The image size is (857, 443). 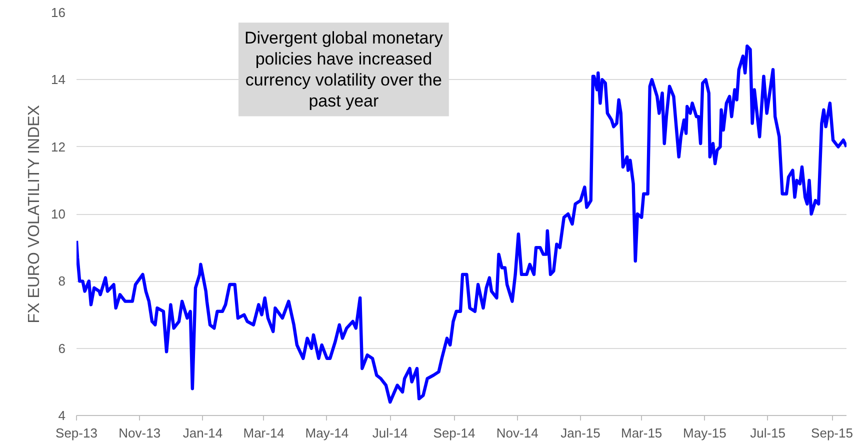 I want to click on y-axis-title: FX EURO VOLATILITY INDEX, so click(x=35, y=214).